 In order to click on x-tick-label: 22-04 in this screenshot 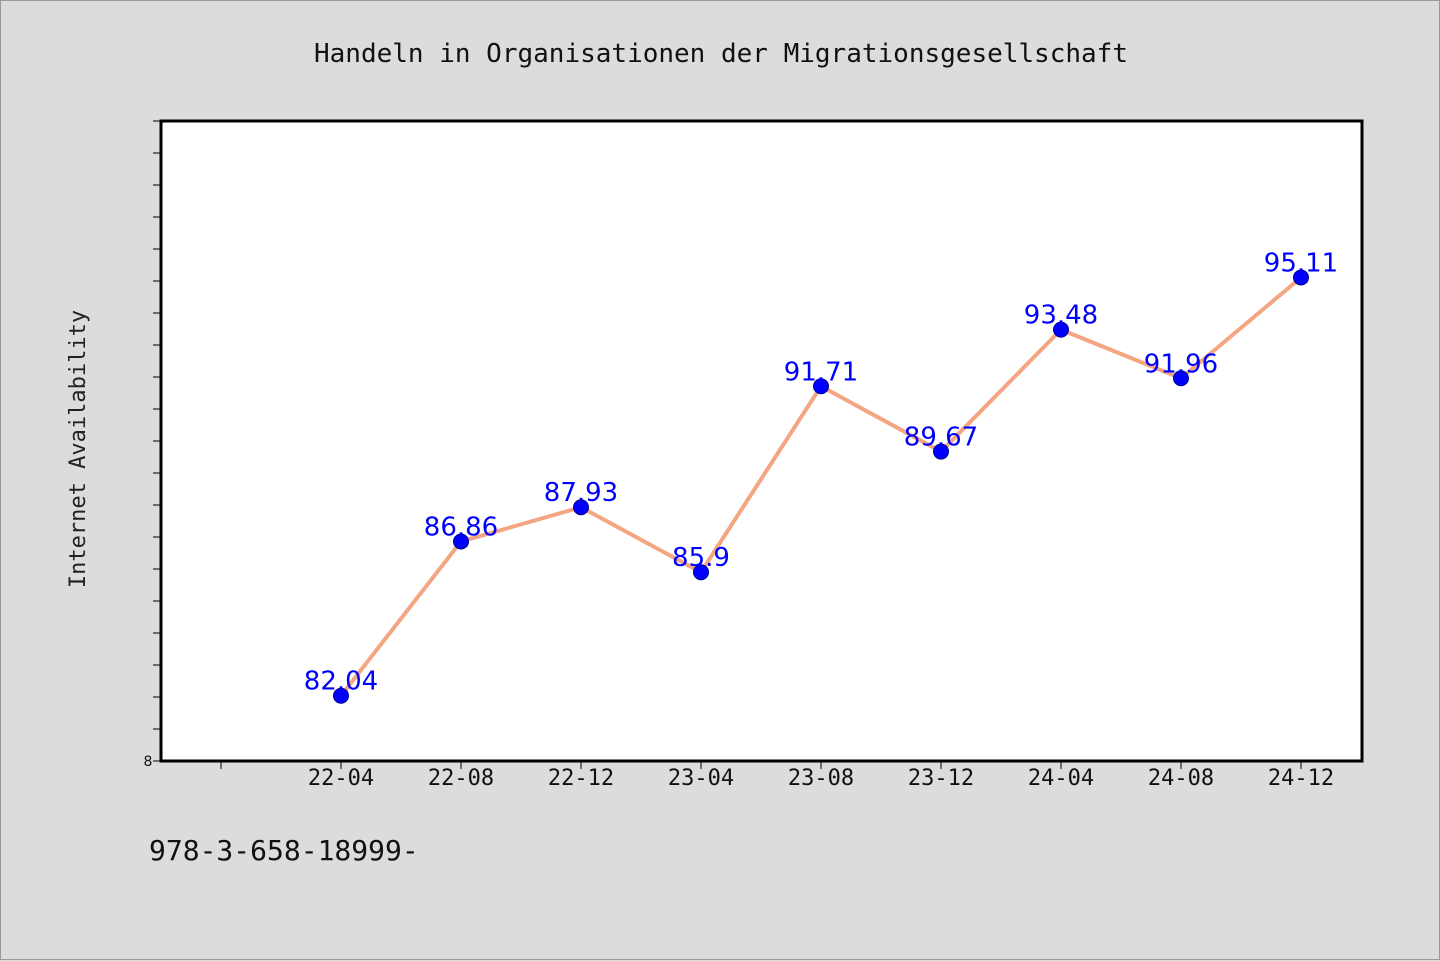, I will do `click(341, 778)`.